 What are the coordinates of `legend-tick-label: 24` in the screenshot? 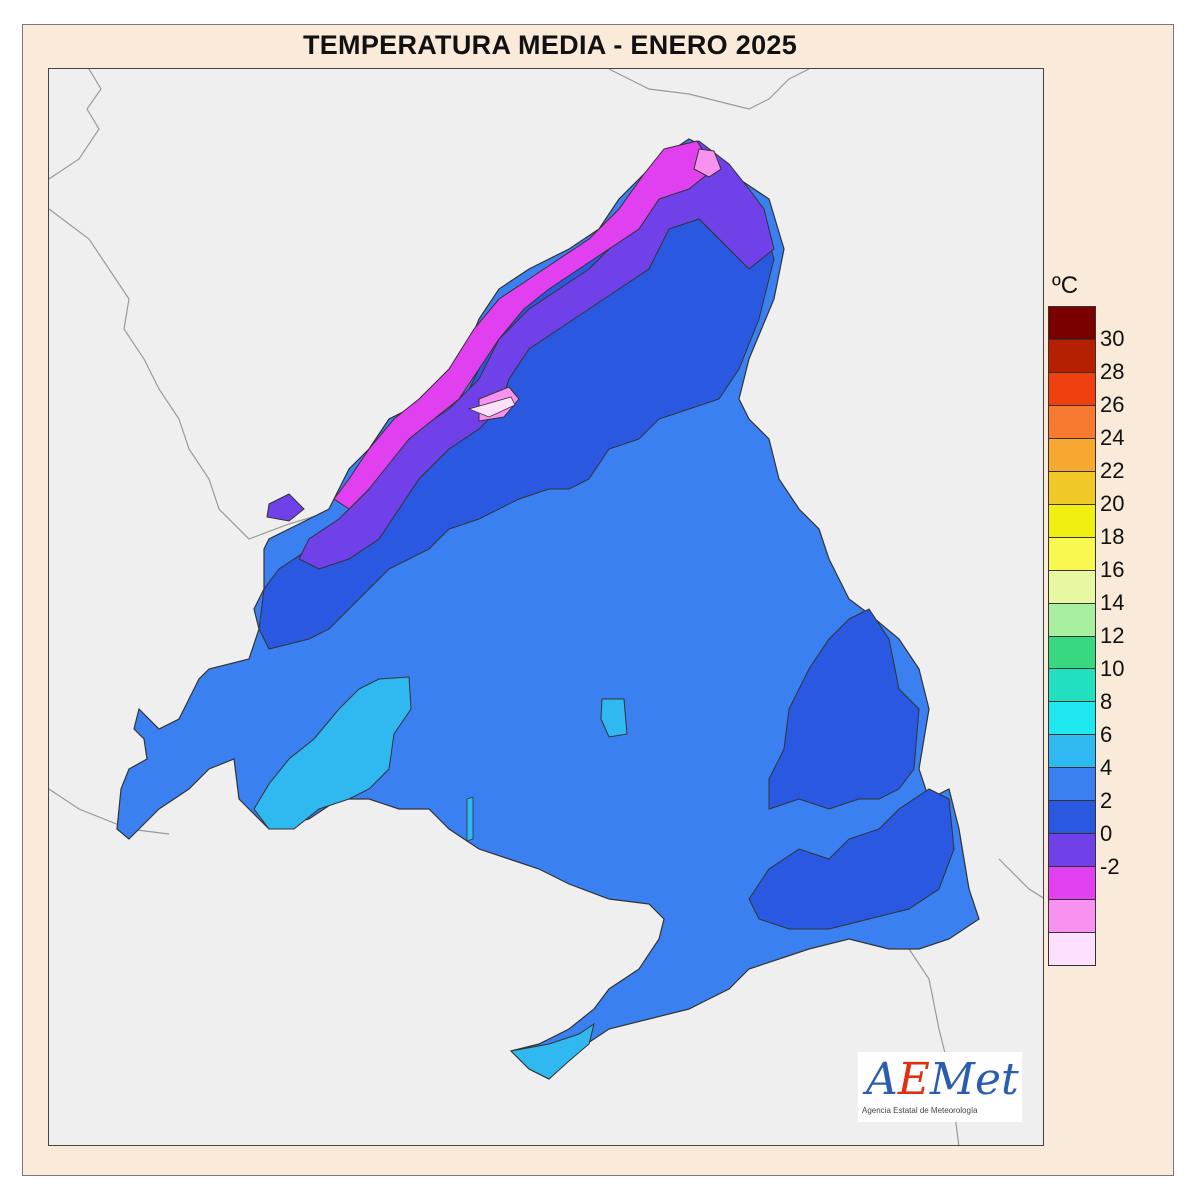 It's located at (1112, 437).